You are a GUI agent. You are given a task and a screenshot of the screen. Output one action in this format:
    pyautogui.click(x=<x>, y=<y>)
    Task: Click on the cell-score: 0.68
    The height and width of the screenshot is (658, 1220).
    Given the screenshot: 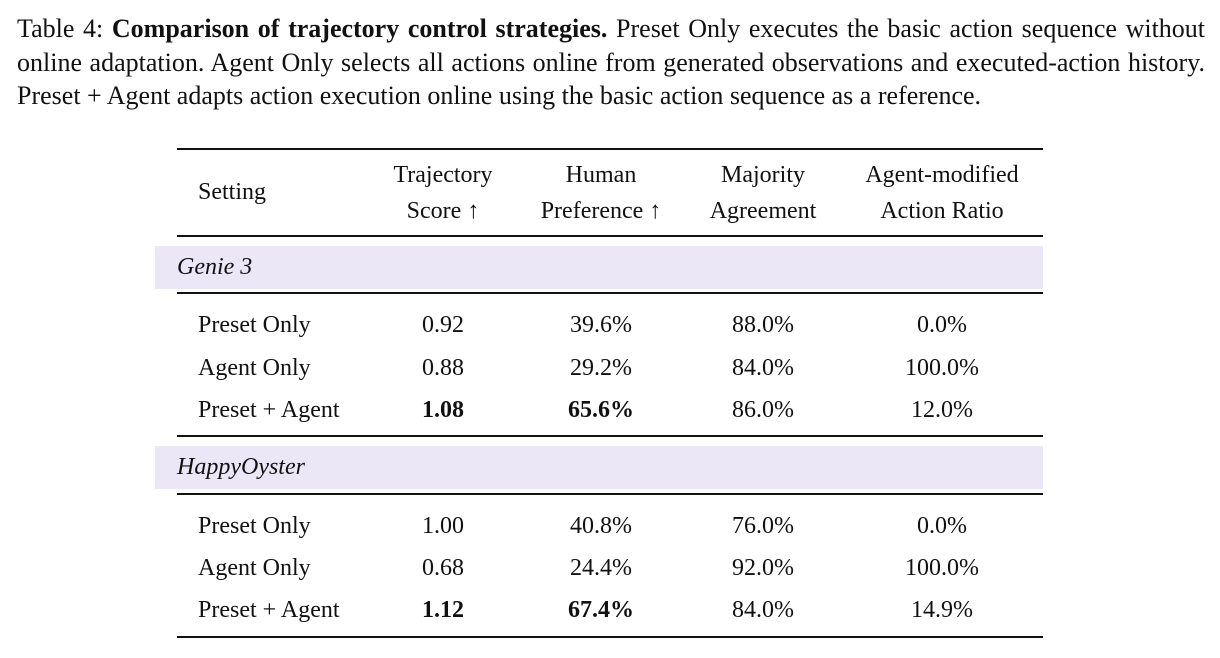 What is the action you would take?
    pyautogui.click(x=443, y=568)
    